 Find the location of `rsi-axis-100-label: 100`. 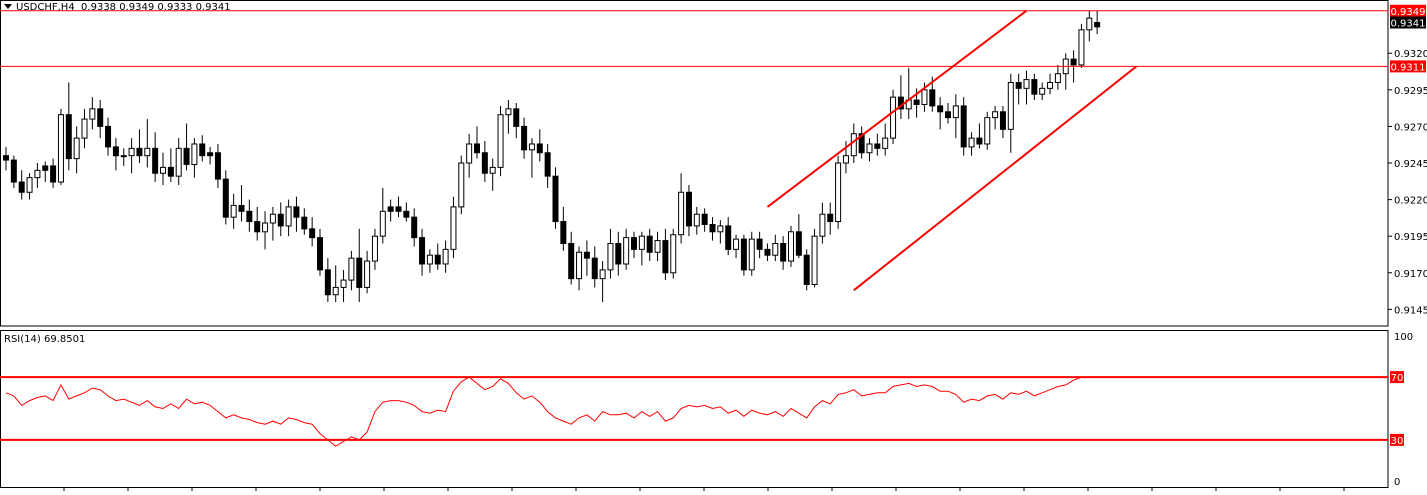

rsi-axis-100-label: 100 is located at coordinates (1403, 337).